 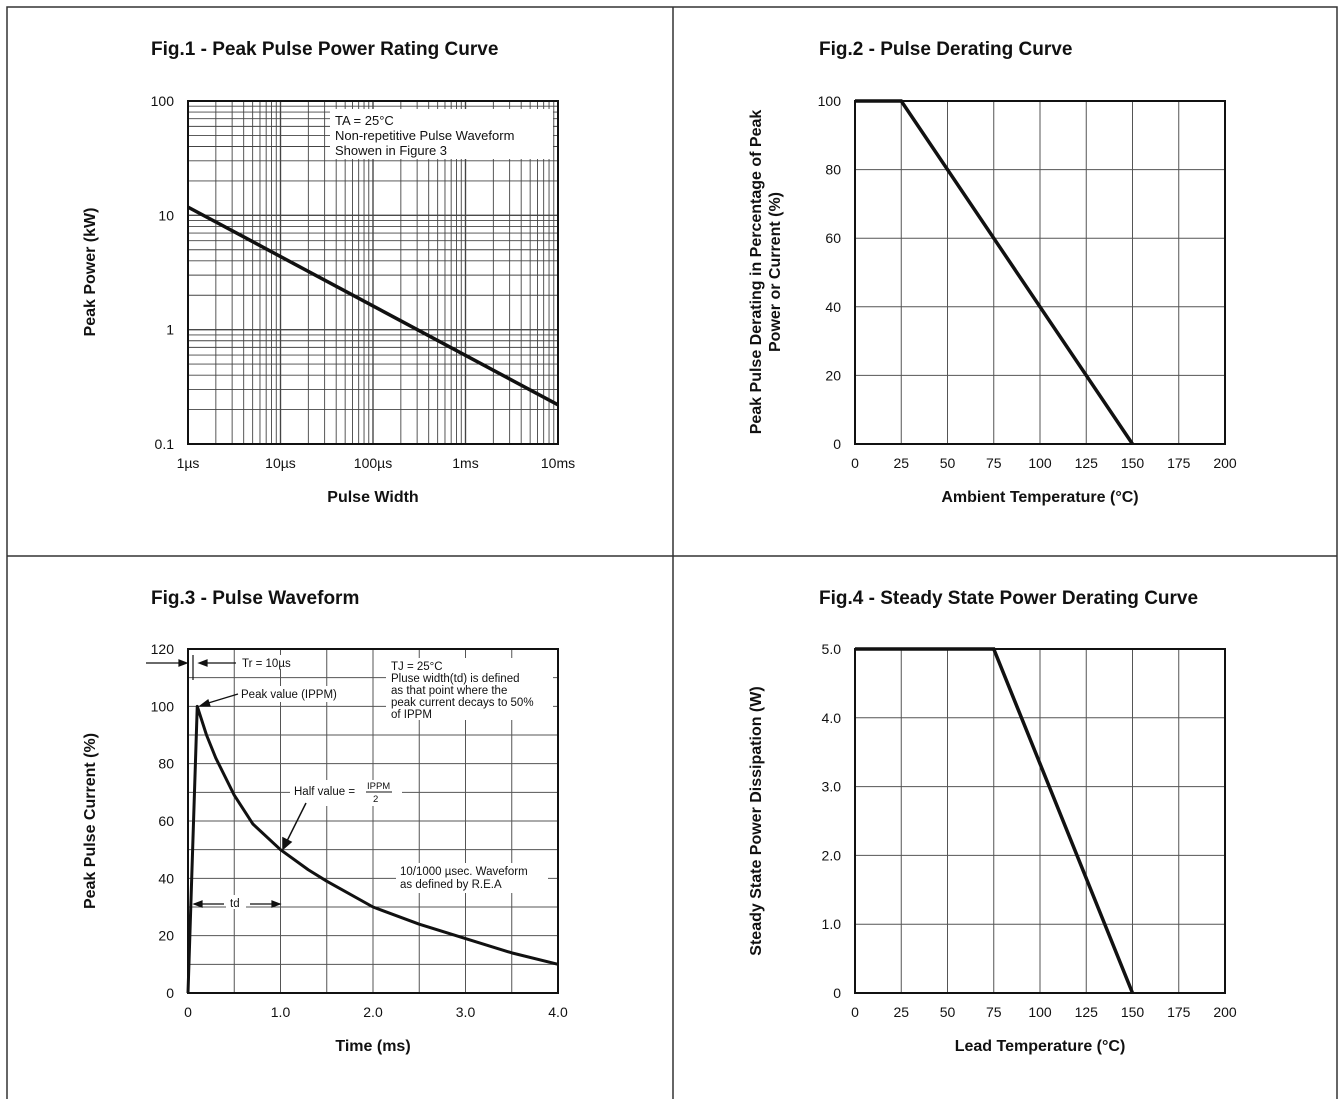 I want to click on fig3-cond-line5: of IPPM, so click(x=411, y=715).